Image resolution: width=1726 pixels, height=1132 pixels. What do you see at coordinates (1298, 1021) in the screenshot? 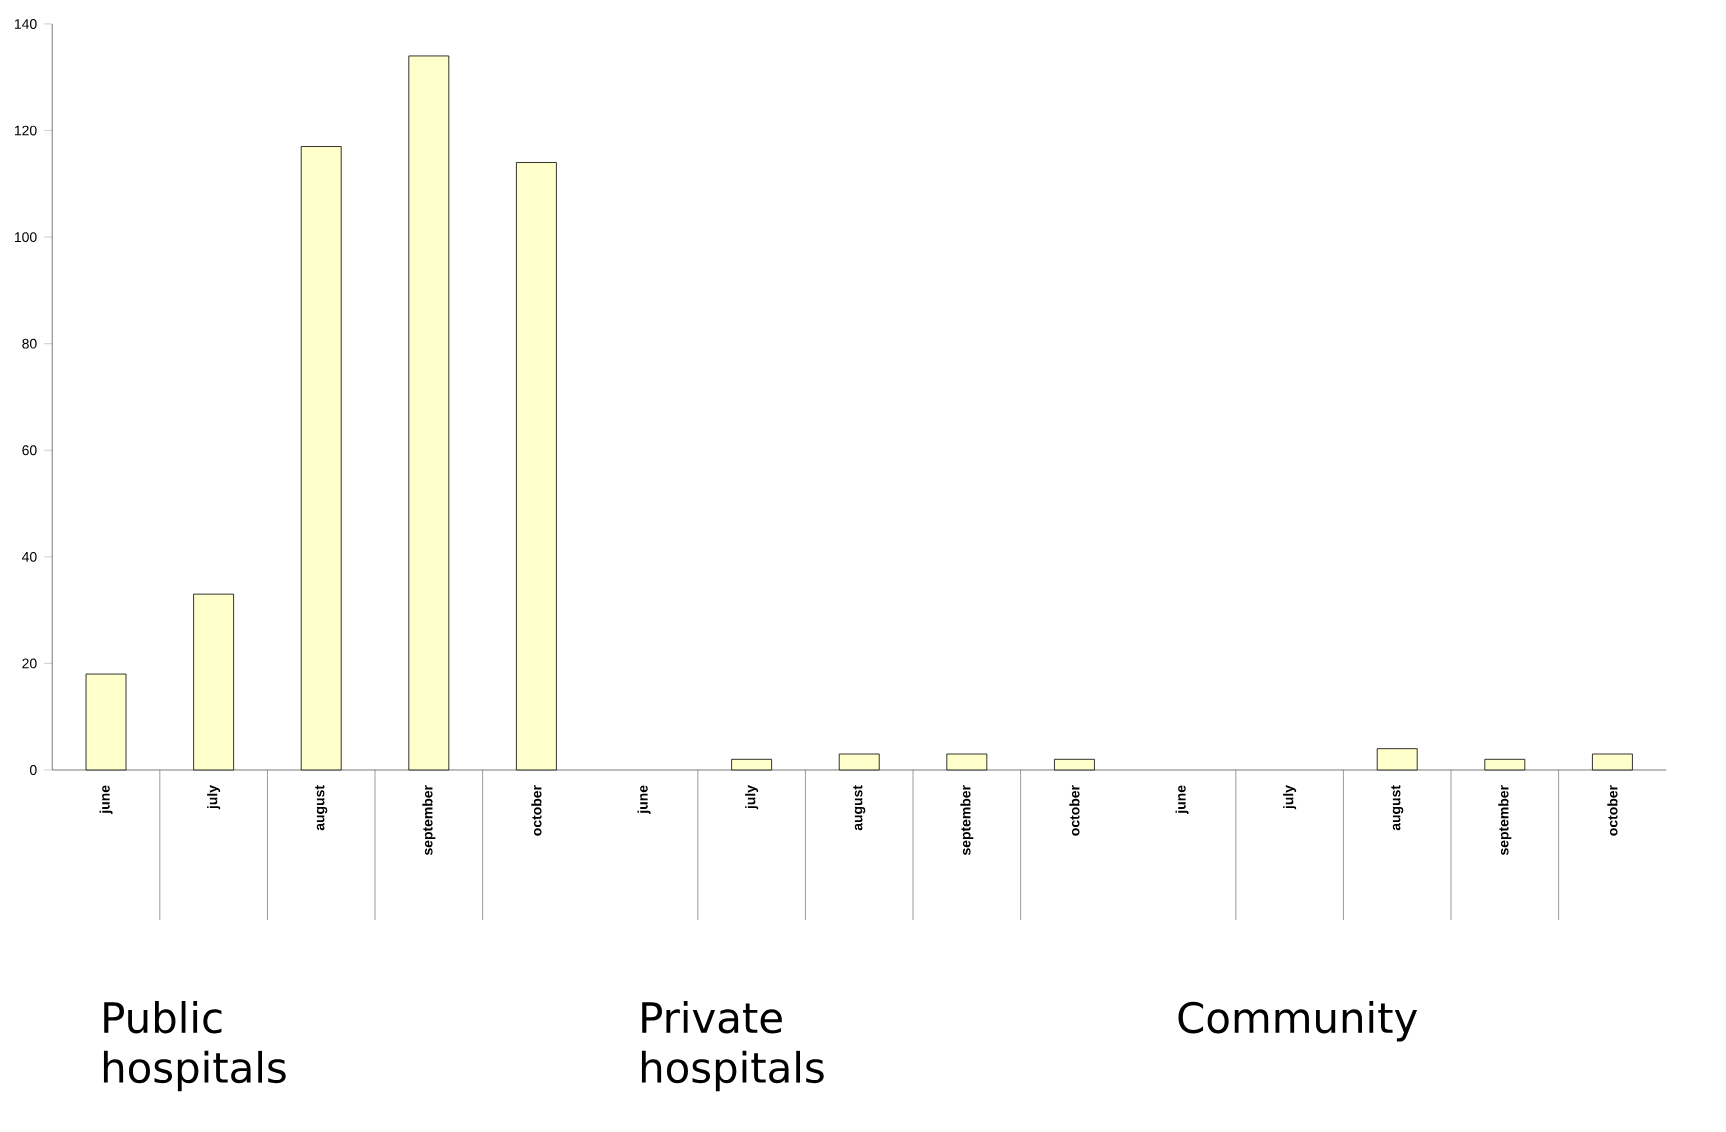
I see `text: Community` at bounding box center [1298, 1021].